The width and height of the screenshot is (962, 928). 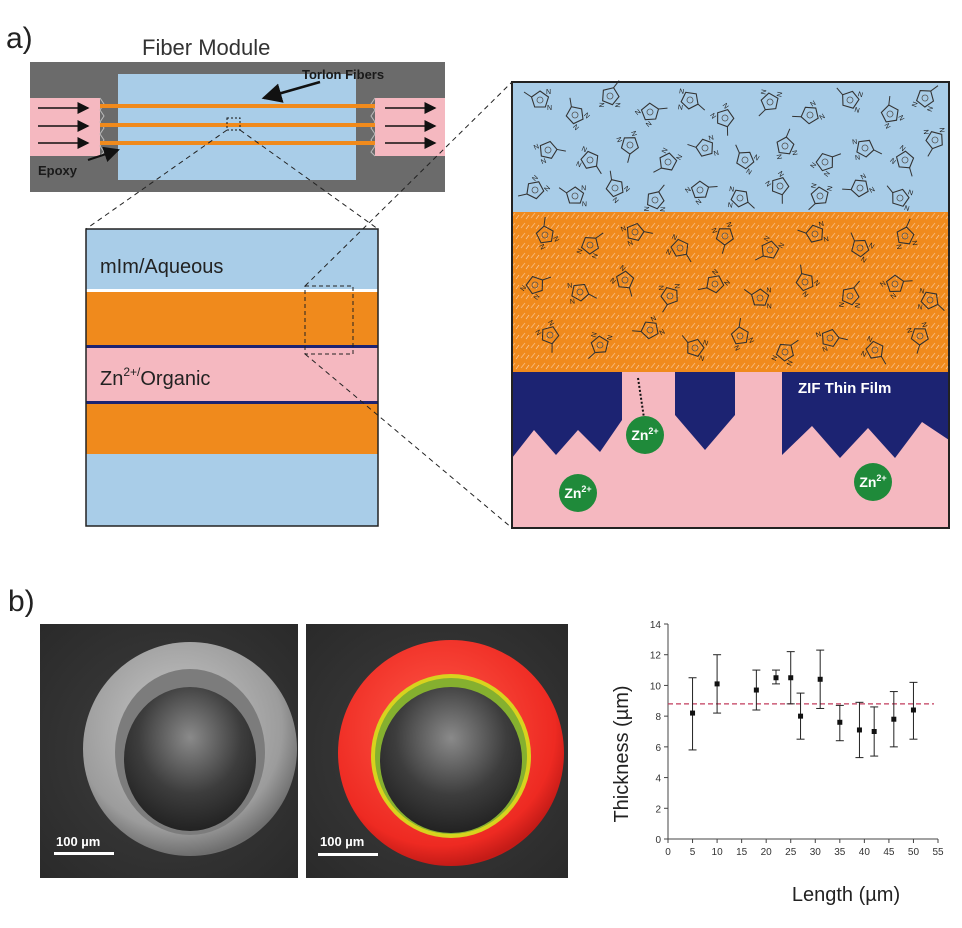 I want to click on torlon-pointer, so click(x=291, y=91).